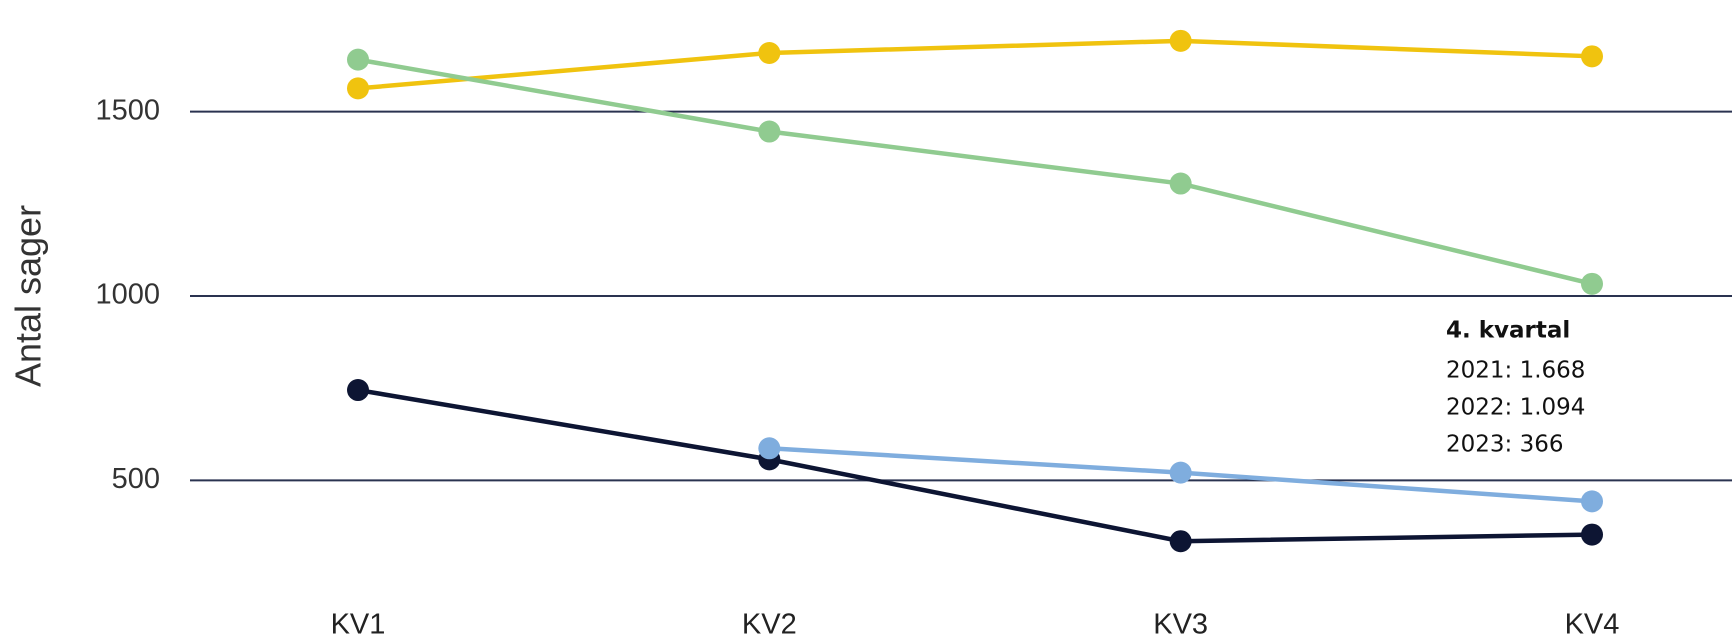 The height and width of the screenshot is (642, 1732). Describe the element at coordinates (28, 296) in the screenshot. I see `y-axis-label: Antal sager` at that location.